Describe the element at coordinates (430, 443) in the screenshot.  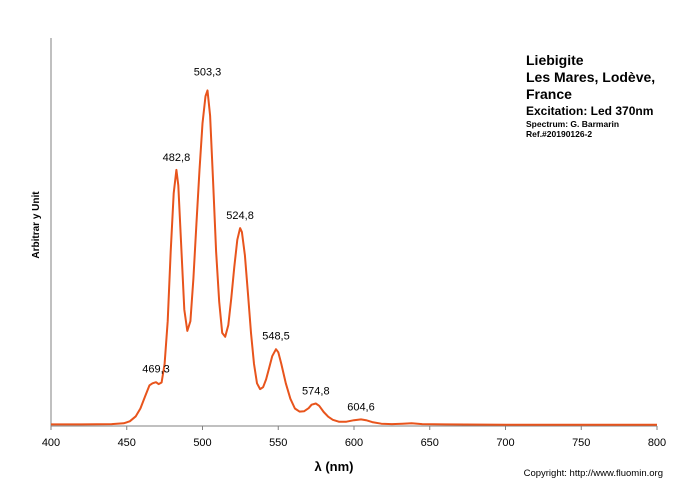
I see `x-tick-label: 650` at that location.